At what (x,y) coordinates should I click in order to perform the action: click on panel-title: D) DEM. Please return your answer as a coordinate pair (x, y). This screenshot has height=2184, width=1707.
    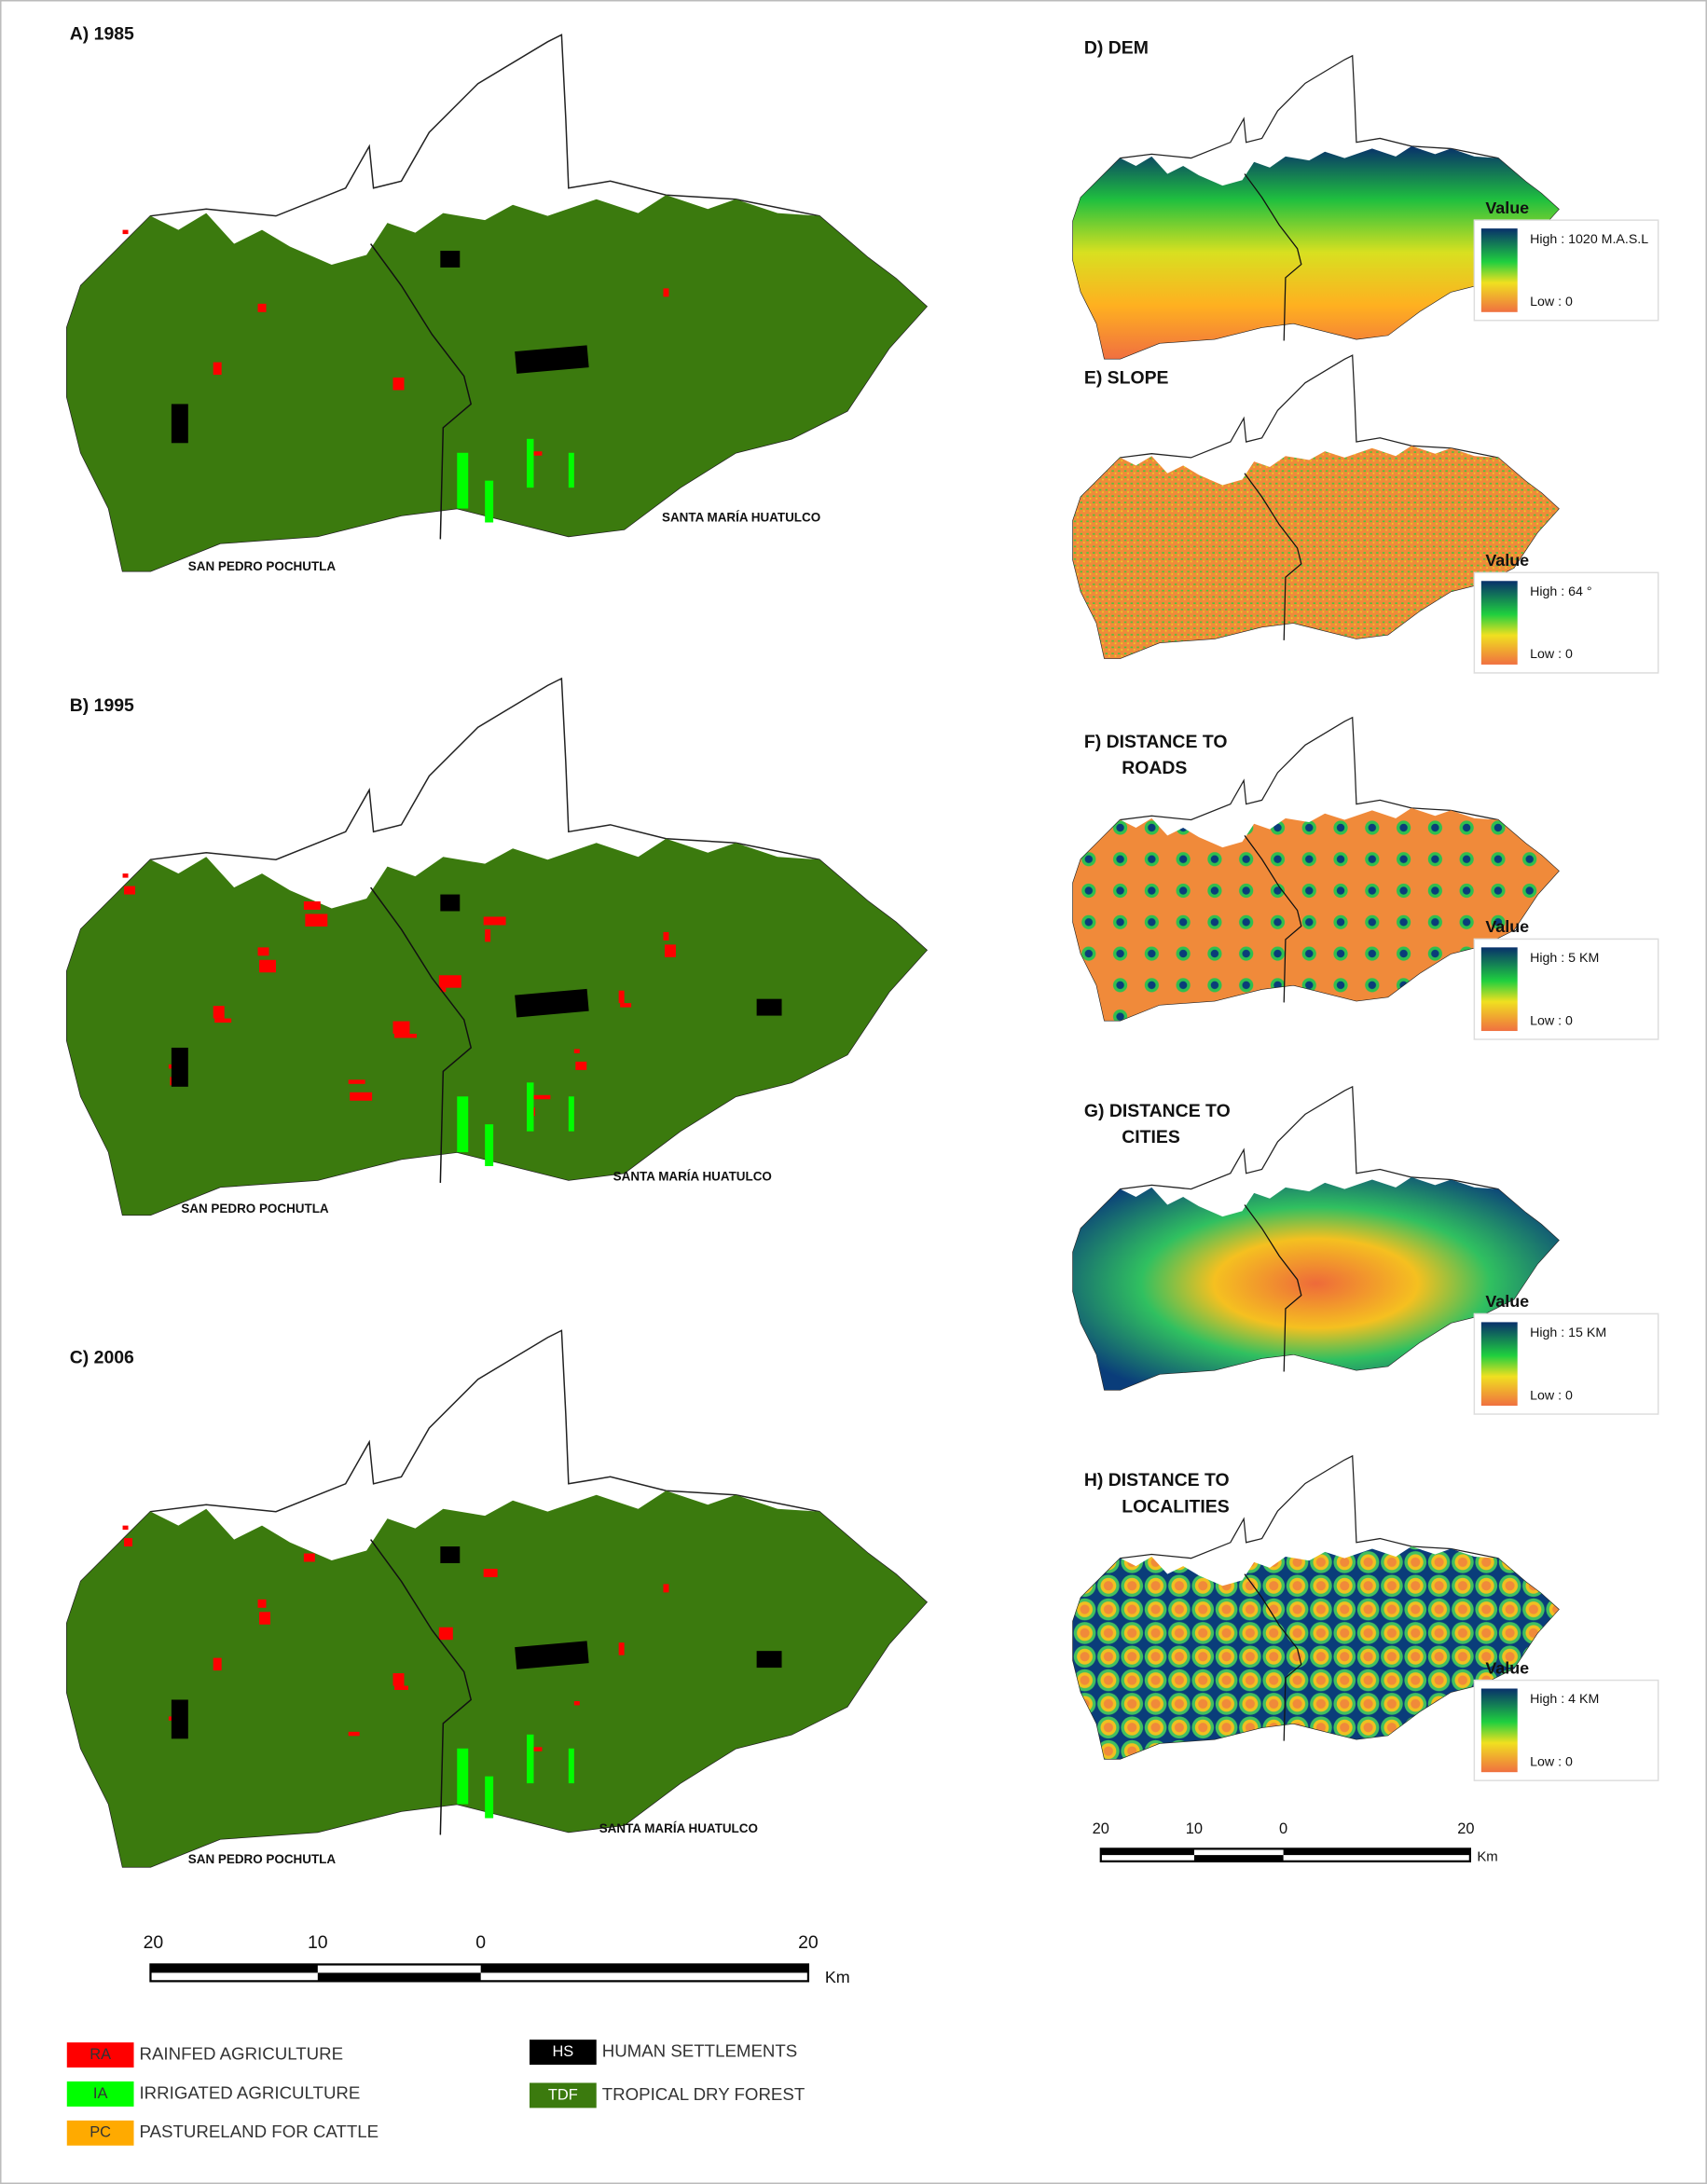
    Looking at the image, I should click on (1116, 47).